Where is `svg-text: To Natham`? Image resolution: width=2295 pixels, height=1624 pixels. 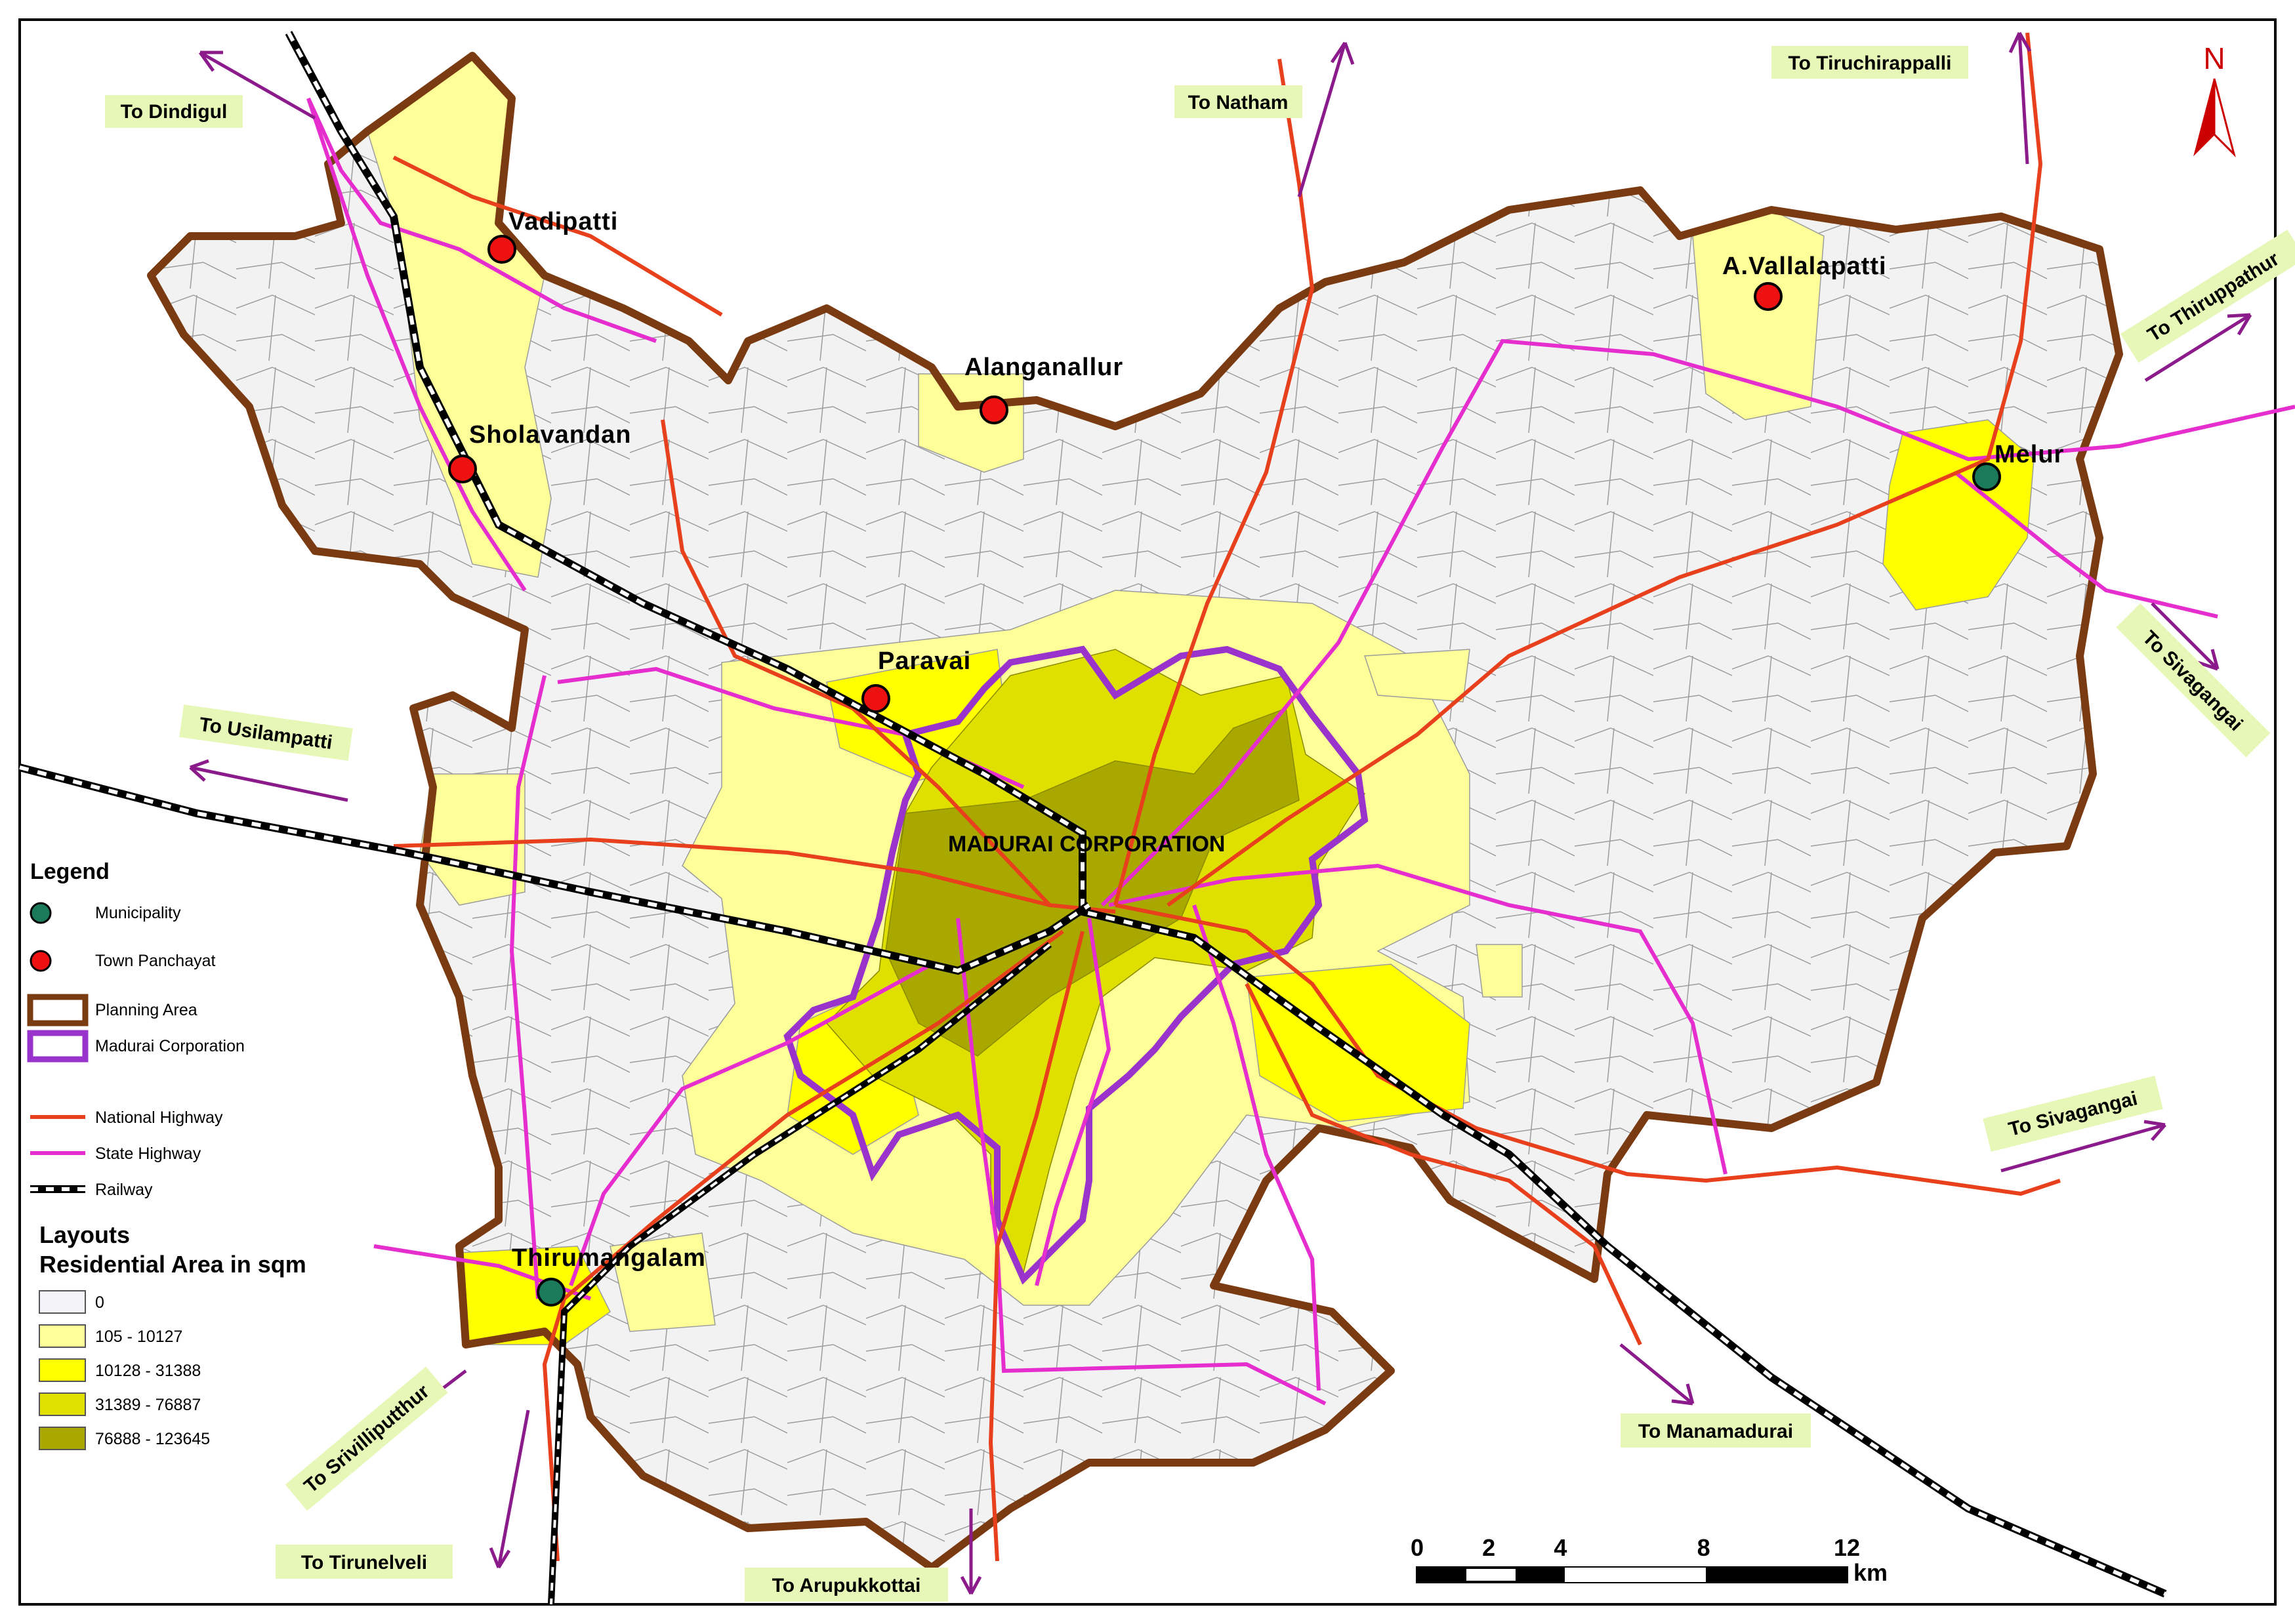
svg-text: To Natham is located at coordinates (1238, 103).